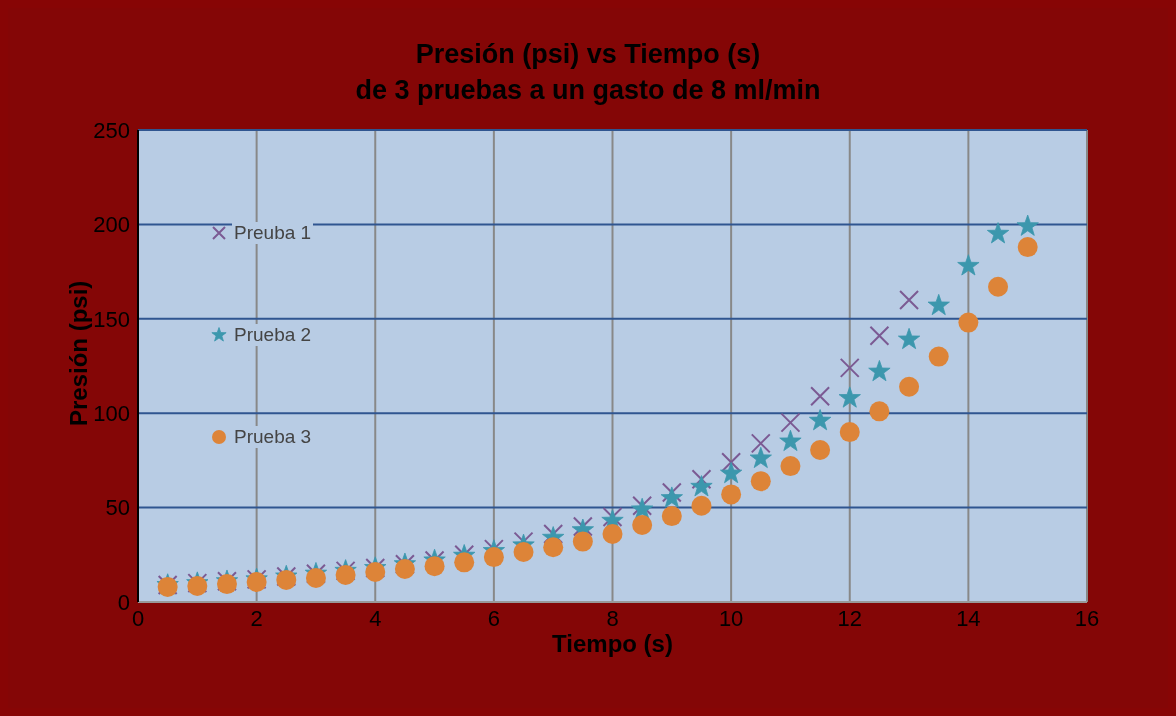 Image resolution: width=1176 pixels, height=716 pixels. Describe the element at coordinates (968, 618) in the screenshot. I see `x-tick-label: 14` at that location.